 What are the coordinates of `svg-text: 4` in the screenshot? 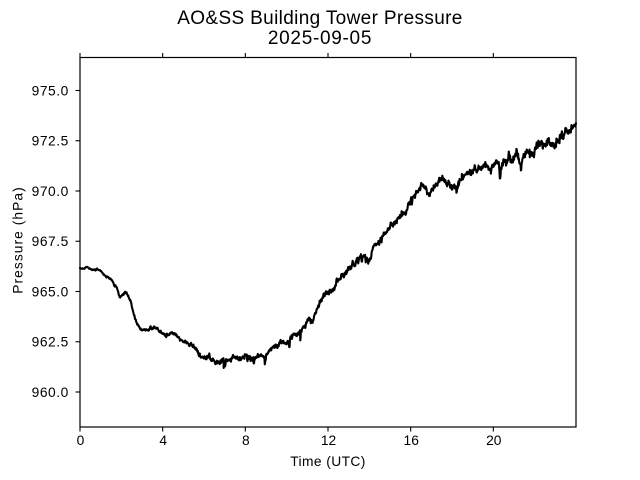 It's located at (163, 440).